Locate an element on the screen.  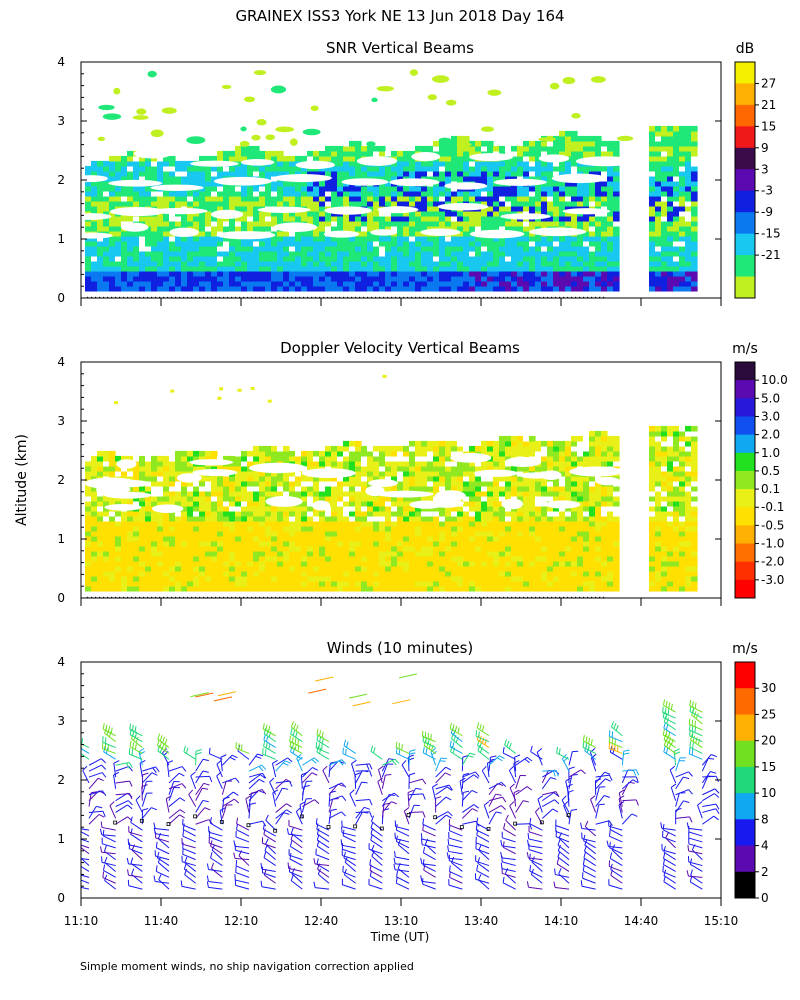
colorbar-swatch is located at coordinates (745, 244).